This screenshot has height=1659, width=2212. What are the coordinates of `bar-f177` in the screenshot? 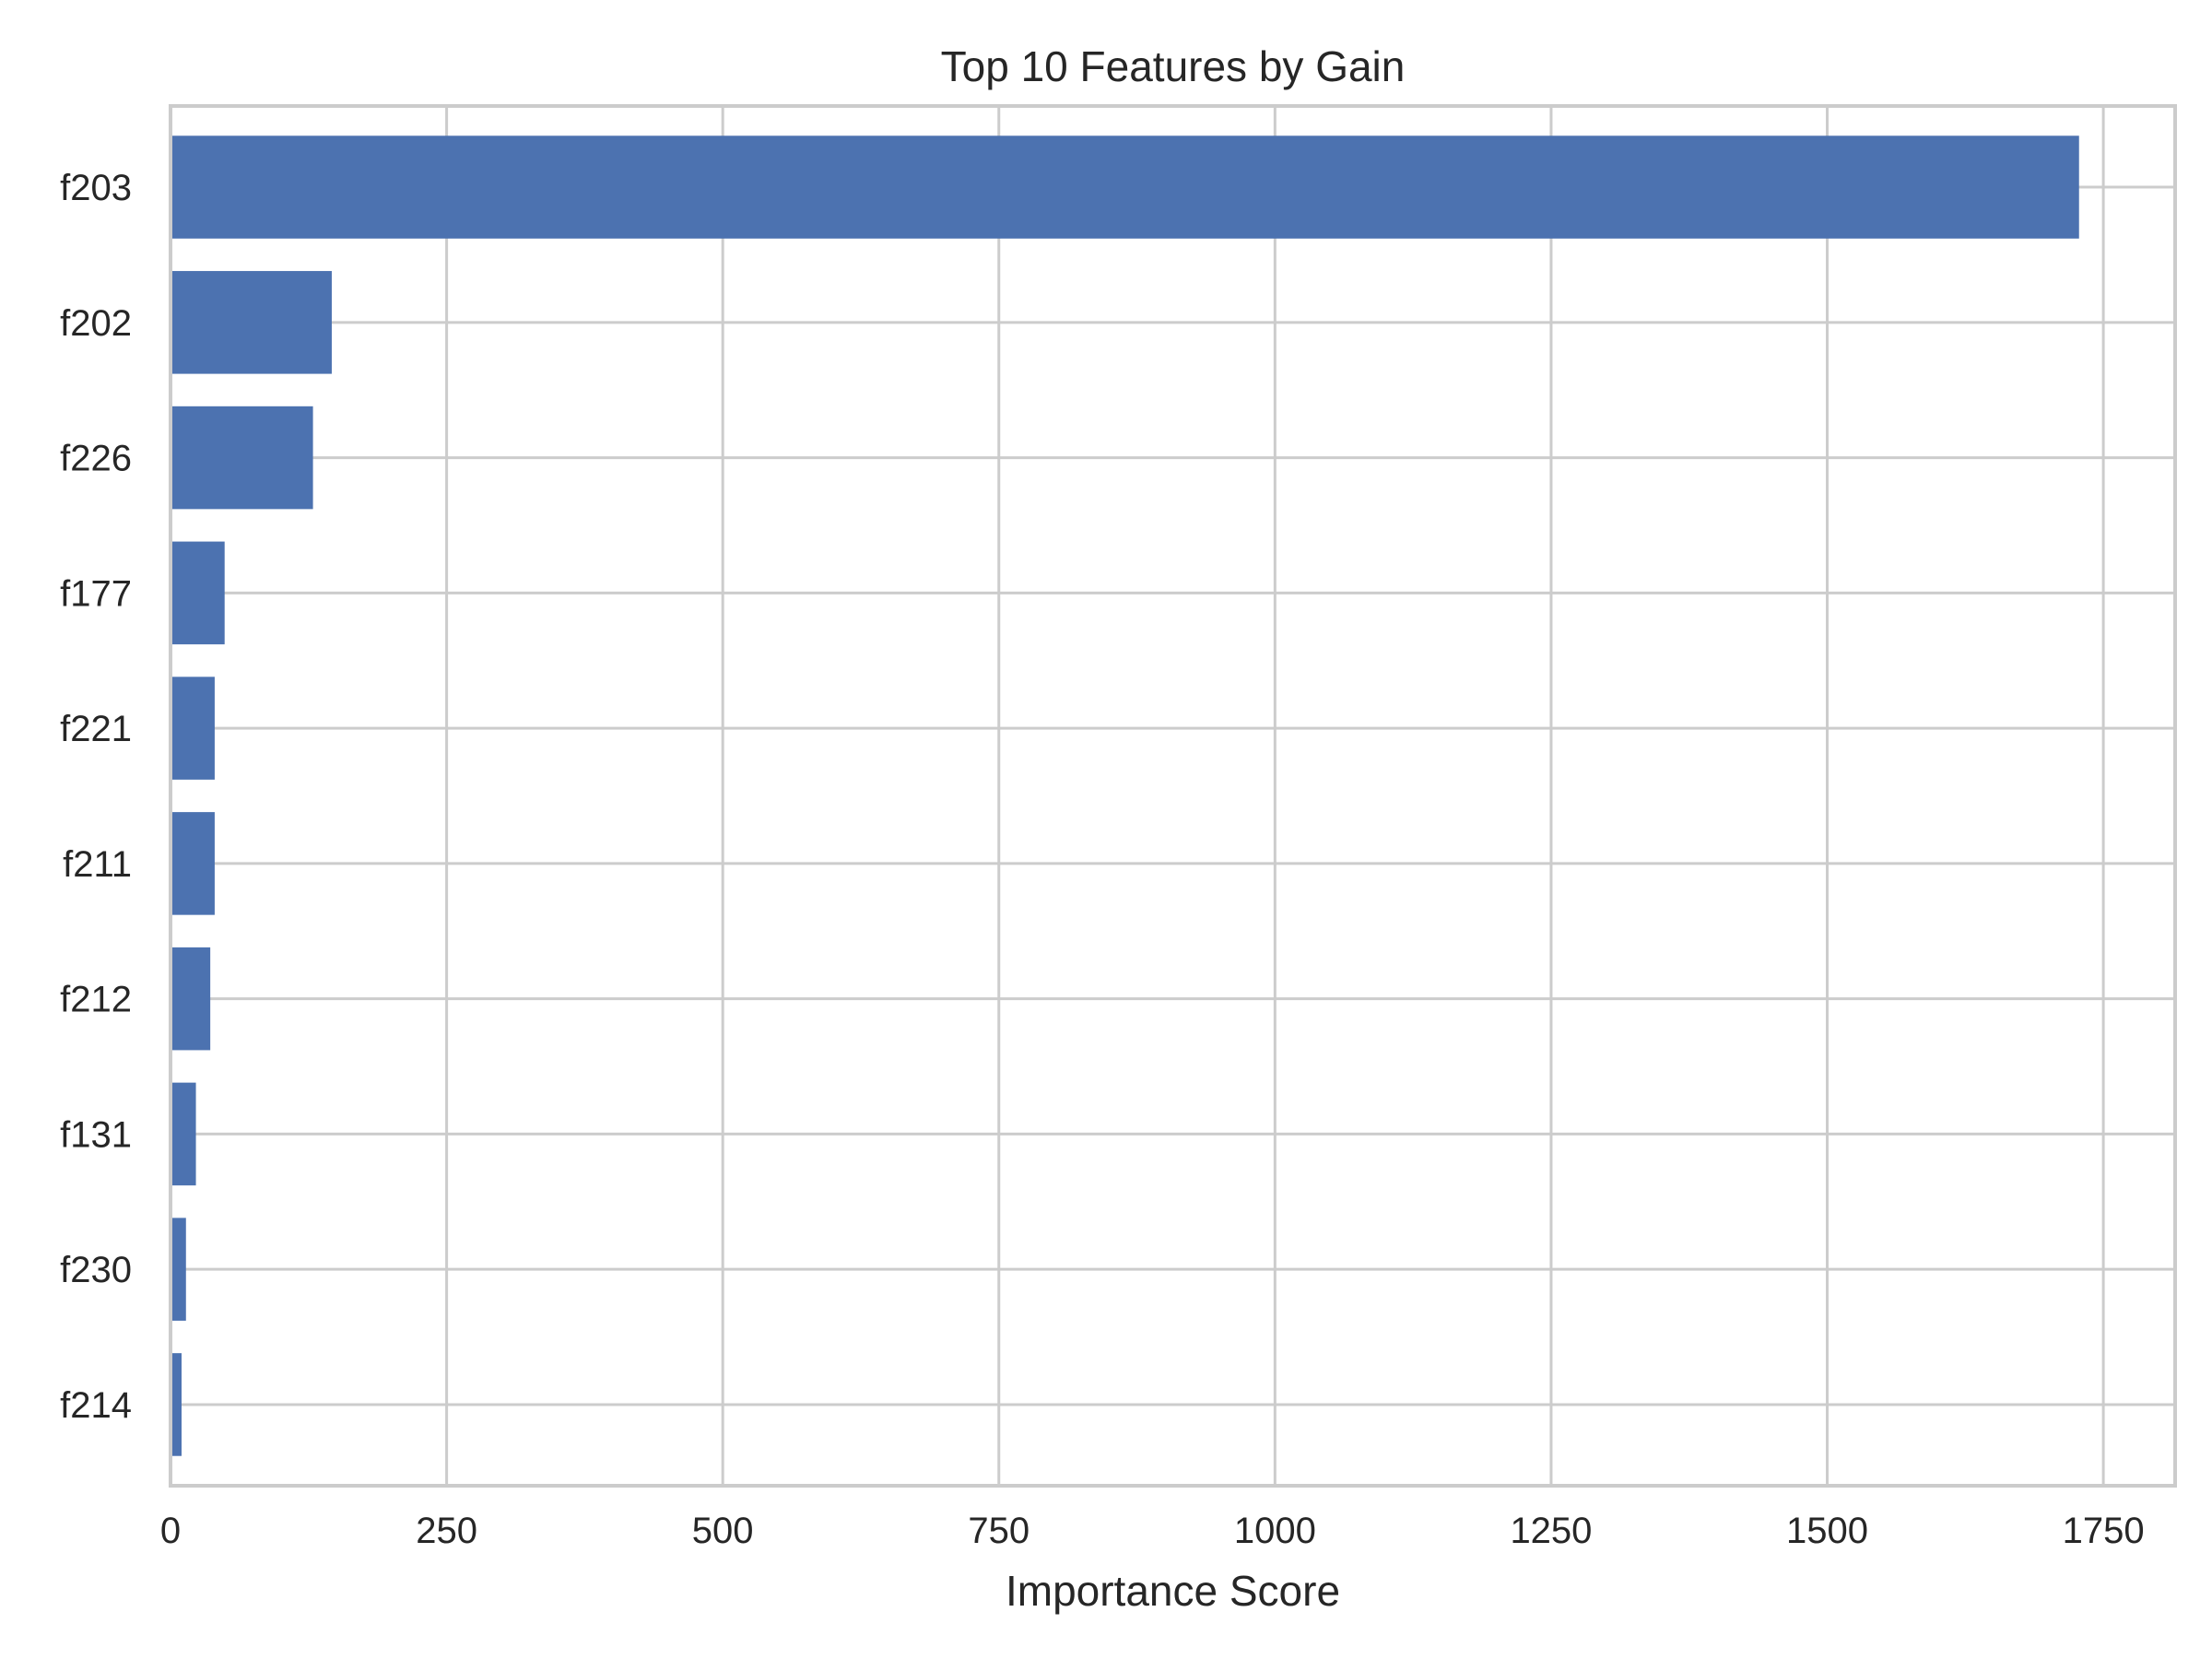 It's located at (198, 593).